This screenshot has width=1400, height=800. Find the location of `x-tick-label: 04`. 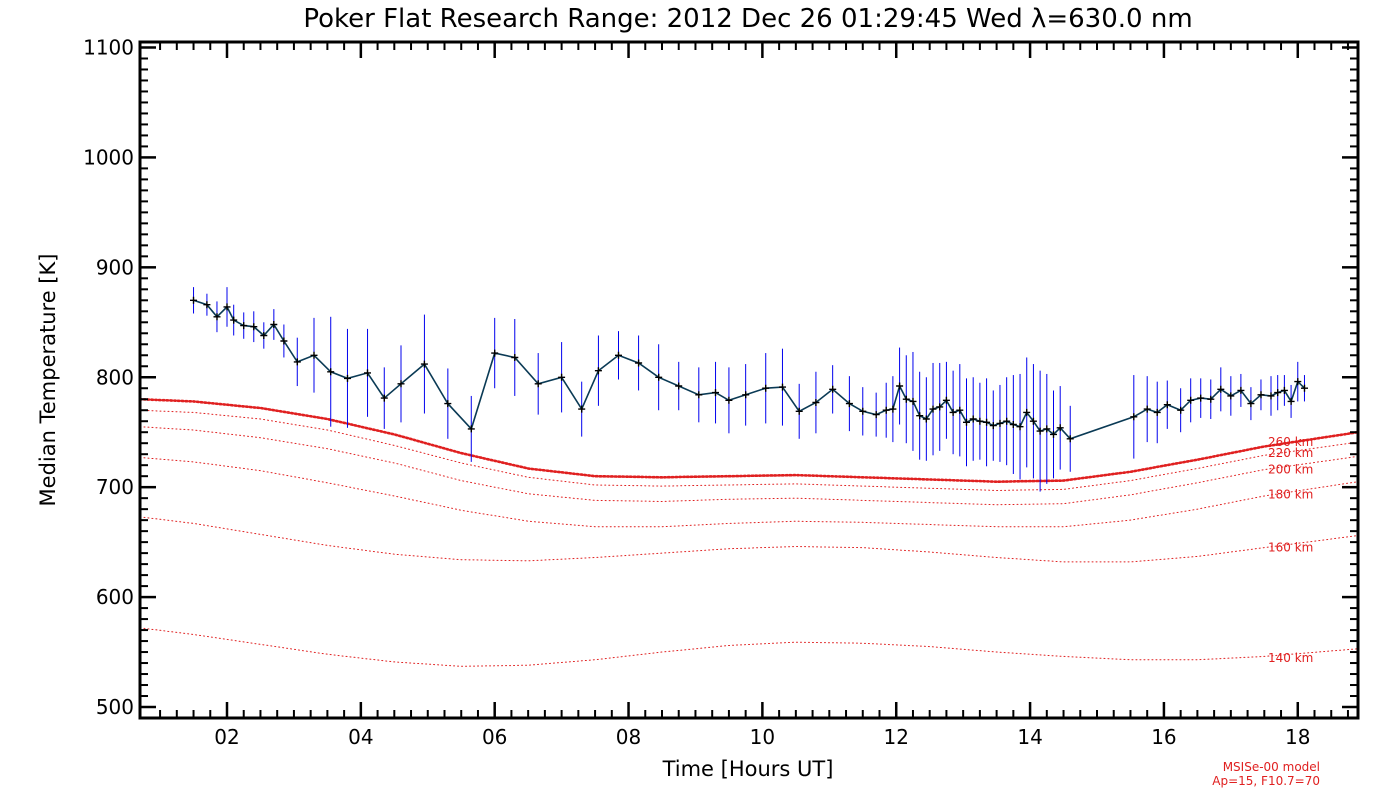

x-tick-label: 04 is located at coordinates (360, 737).